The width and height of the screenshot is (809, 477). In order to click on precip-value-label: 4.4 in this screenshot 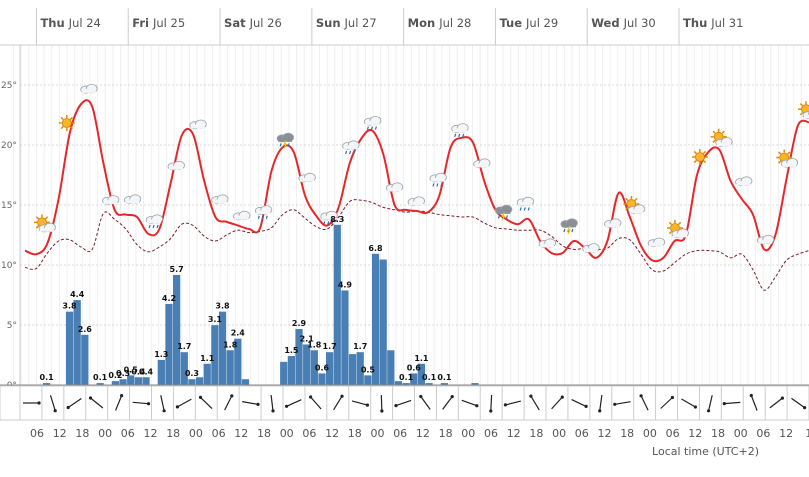, I will do `click(77, 294)`.